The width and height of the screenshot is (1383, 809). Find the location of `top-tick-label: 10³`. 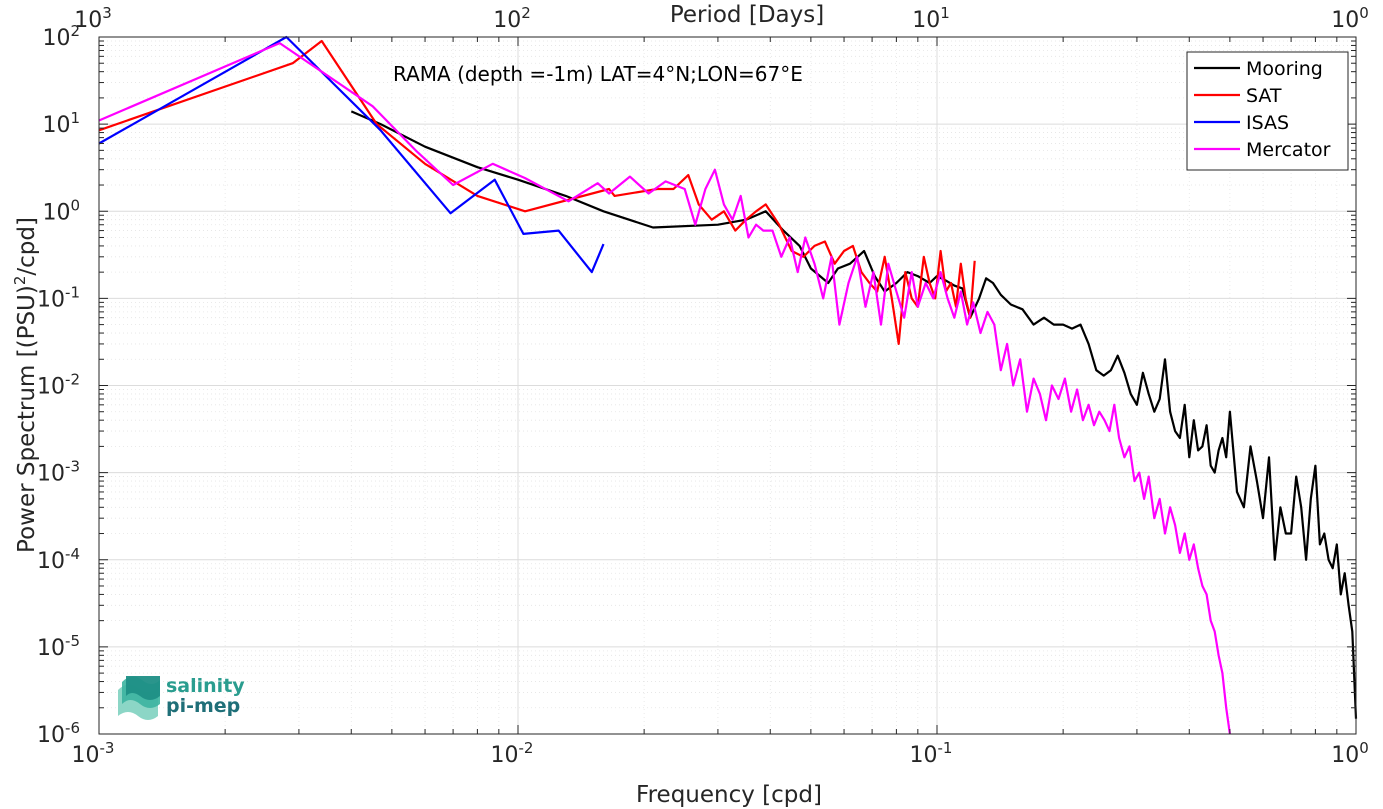

top-tick-label: 10³ is located at coordinates (93, 18).